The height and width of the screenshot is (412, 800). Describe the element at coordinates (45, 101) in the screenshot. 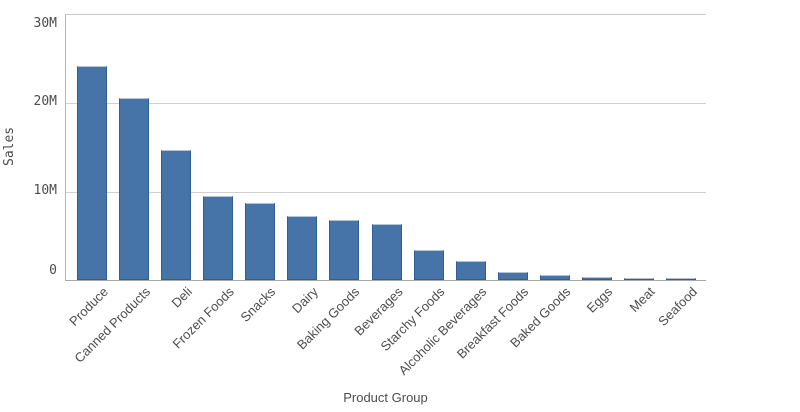

I see `y-tick-label-20m: 20M` at that location.